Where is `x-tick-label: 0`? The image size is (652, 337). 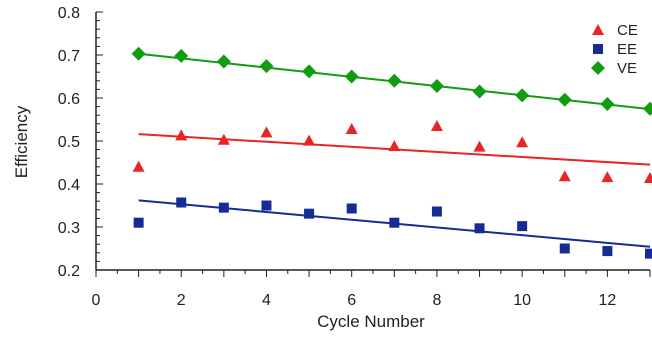 x-tick-label: 0 is located at coordinates (96, 300).